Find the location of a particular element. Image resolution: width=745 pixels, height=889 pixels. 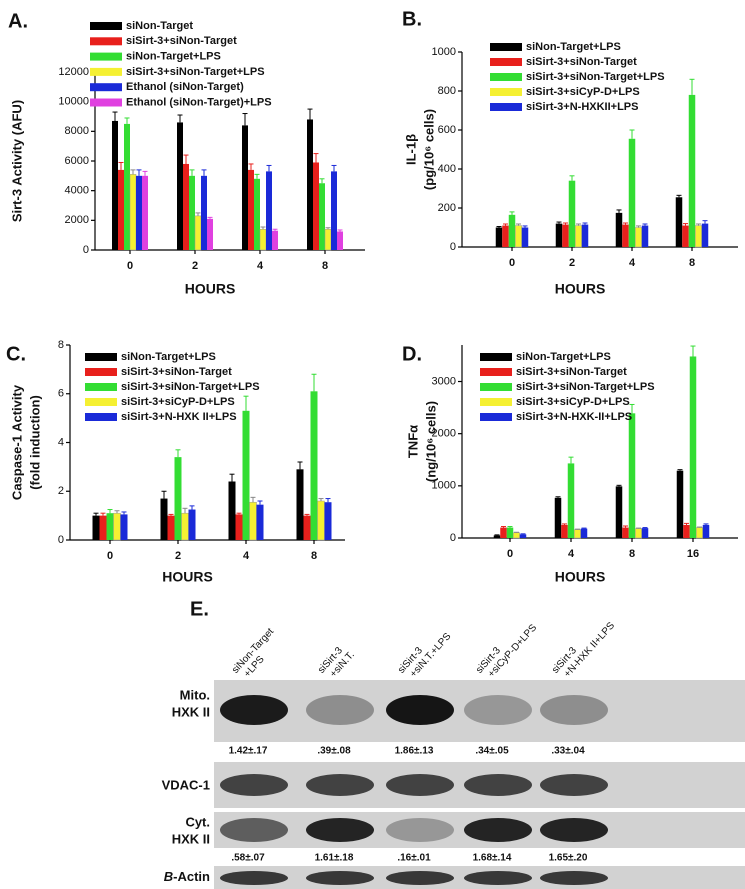

y-axis-label: (ng/10⁶ cells) is located at coordinates (430, 441).